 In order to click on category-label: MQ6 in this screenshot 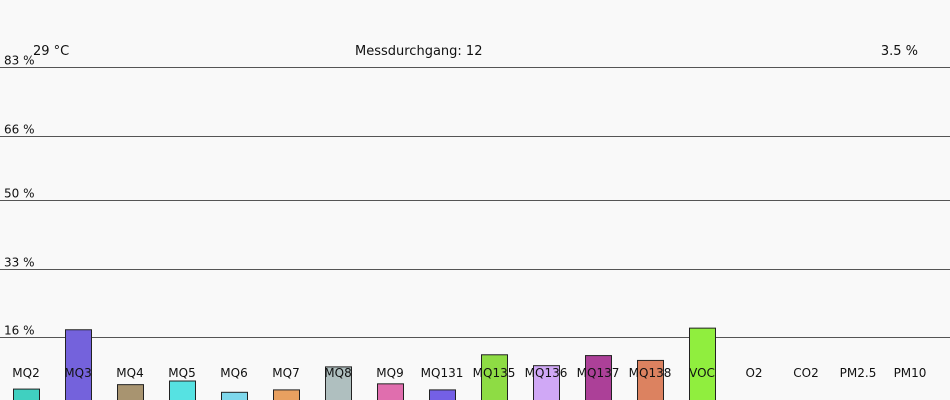, I will do `click(233, 373)`.